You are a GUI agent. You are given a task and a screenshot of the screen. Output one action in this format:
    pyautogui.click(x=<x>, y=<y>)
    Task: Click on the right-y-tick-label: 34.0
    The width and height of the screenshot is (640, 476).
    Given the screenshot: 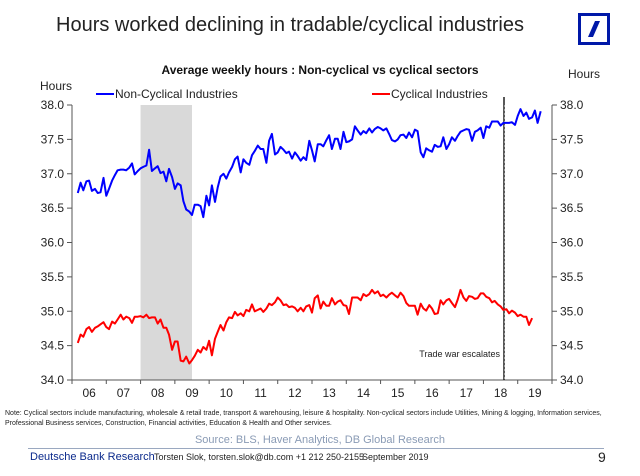 What is the action you would take?
    pyautogui.click(x=572, y=380)
    